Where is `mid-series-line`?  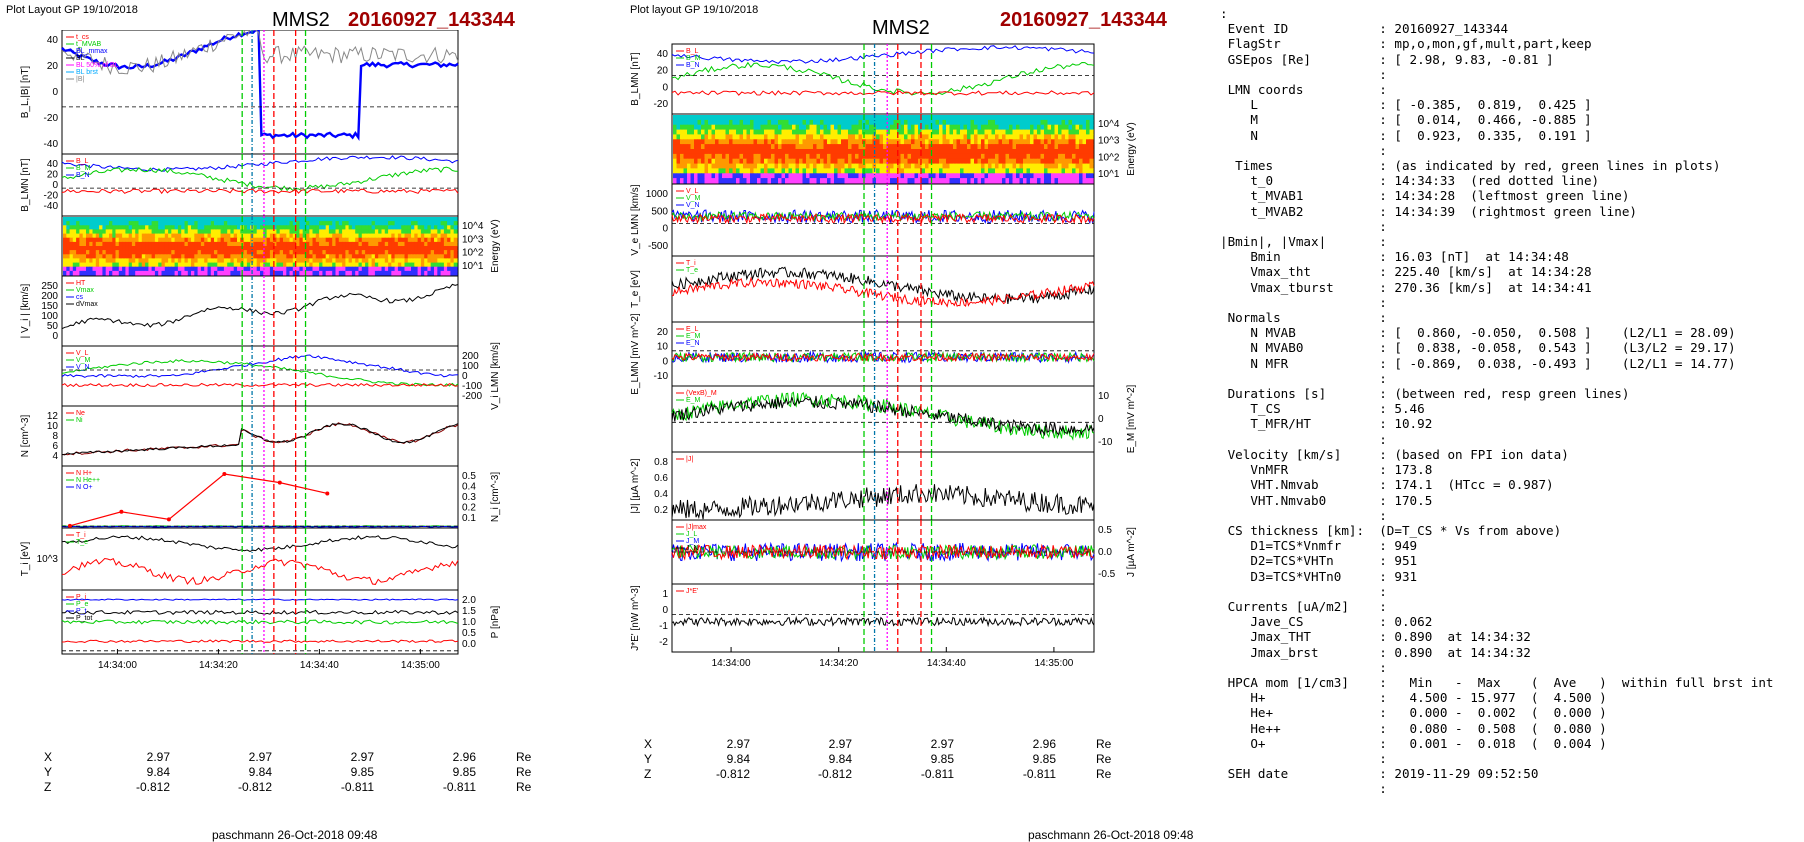 mid-series-line is located at coordinates (883, 292).